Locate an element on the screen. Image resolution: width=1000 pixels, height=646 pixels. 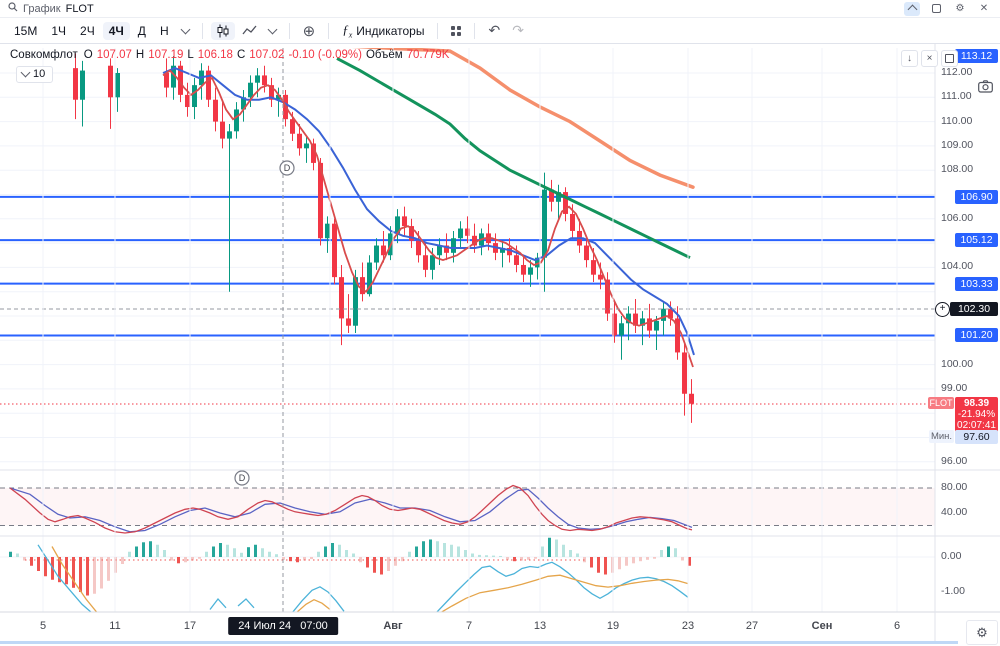
macd-pane is located at coordinates (467, 574).